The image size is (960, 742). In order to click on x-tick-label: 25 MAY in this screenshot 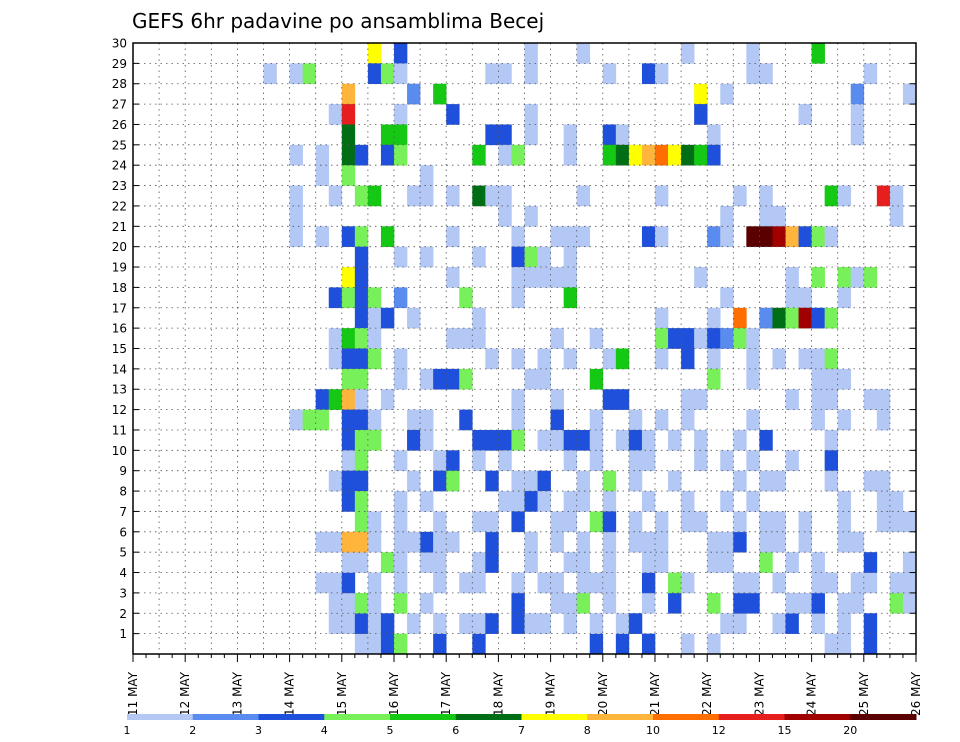, I will do `click(864, 693)`.